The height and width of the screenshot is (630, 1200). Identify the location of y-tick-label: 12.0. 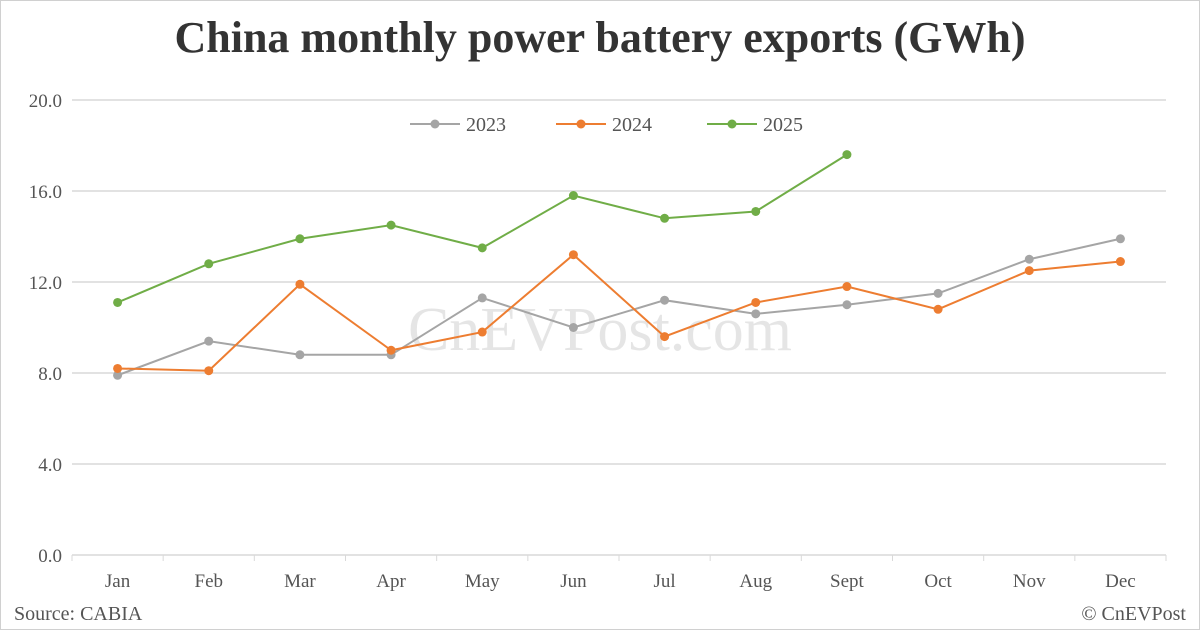
(45, 283).